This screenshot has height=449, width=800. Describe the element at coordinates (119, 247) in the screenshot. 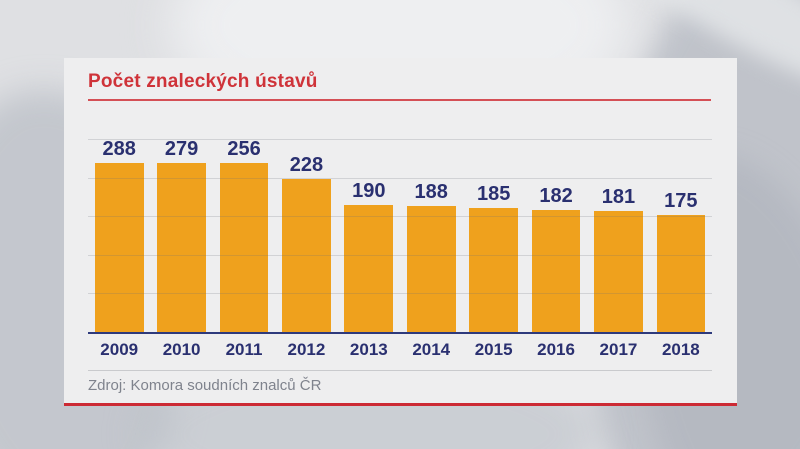

I see `bar-2009` at that location.